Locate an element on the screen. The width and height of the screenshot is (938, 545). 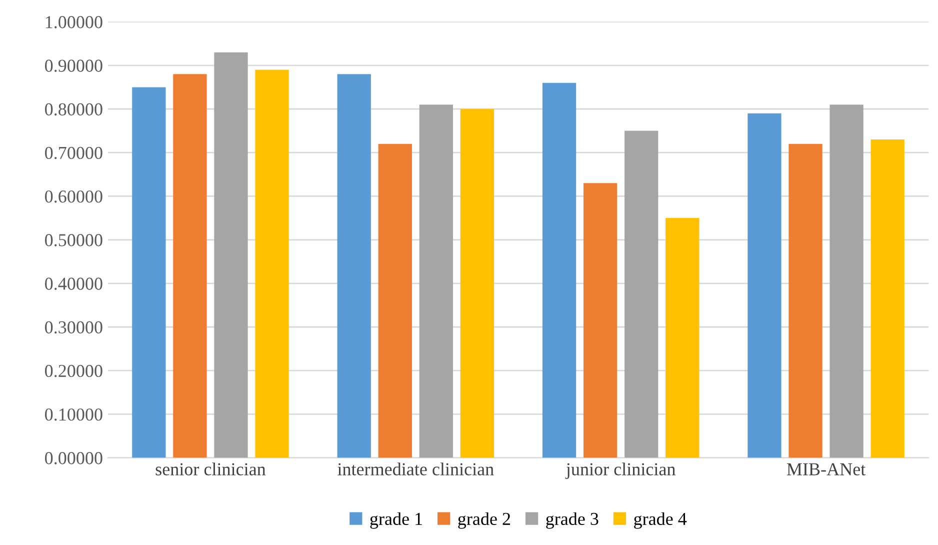
y-tick-label: 0.00000 is located at coordinates (73, 458).